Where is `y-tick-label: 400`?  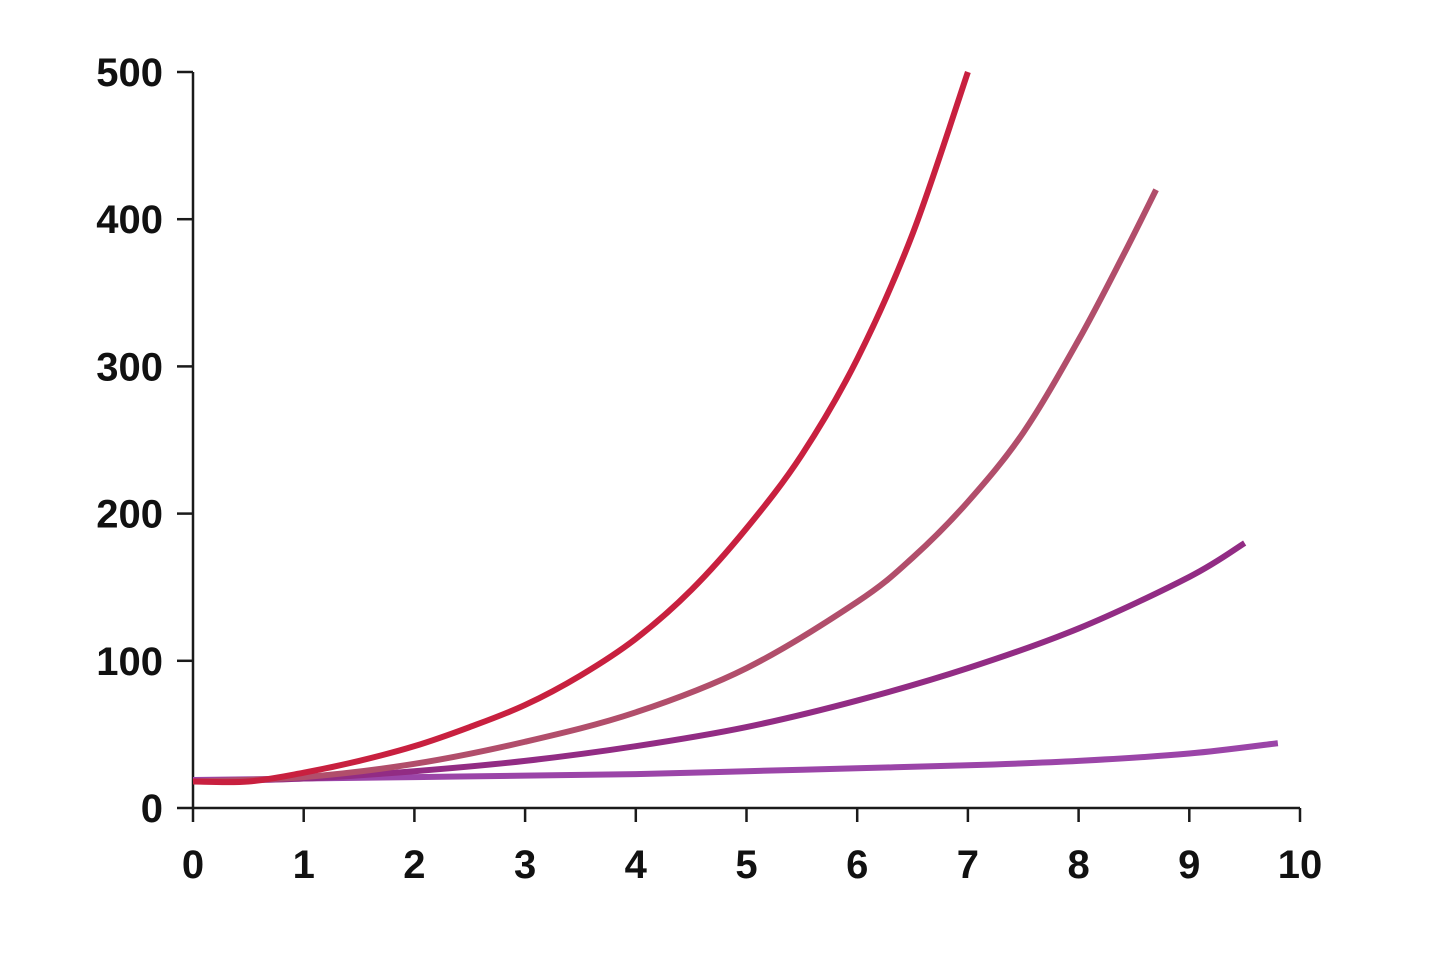 y-tick-label: 400 is located at coordinates (129, 220).